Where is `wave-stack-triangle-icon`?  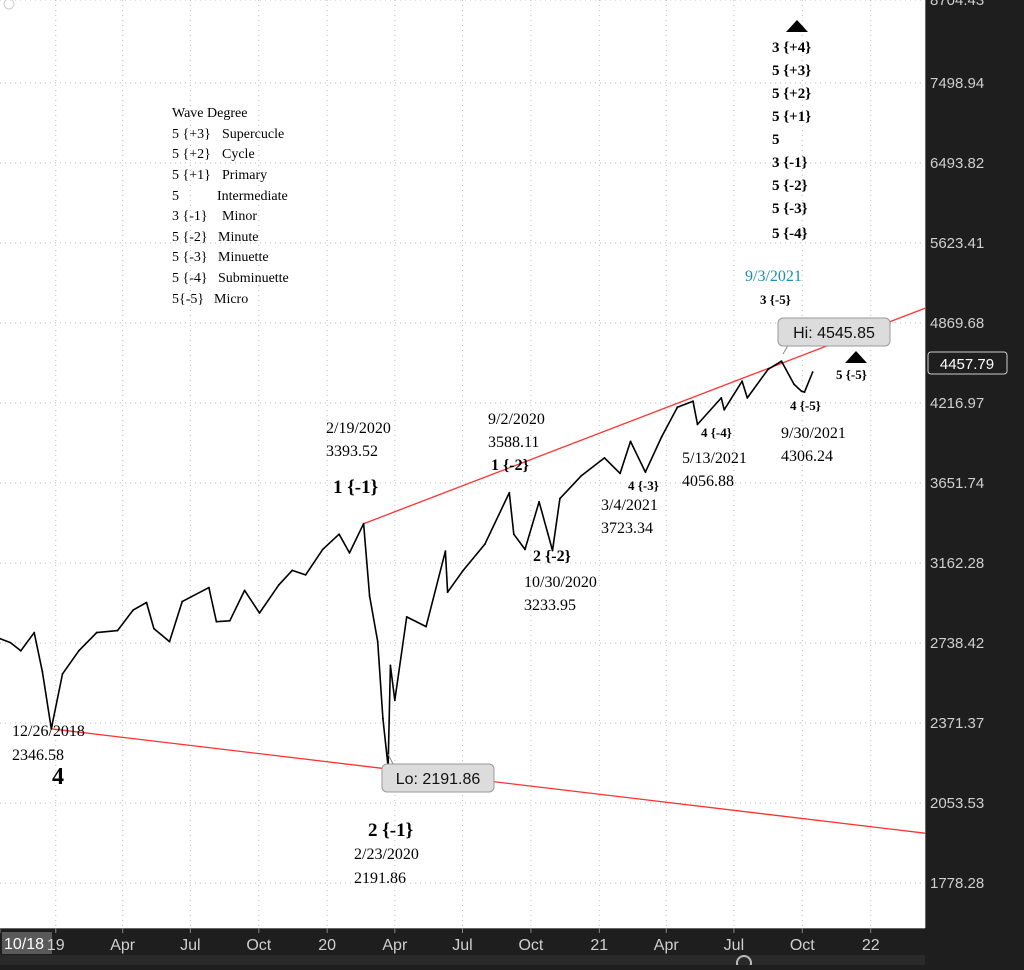
wave-stack-triangle-icon is located at coordinates (797, 26).